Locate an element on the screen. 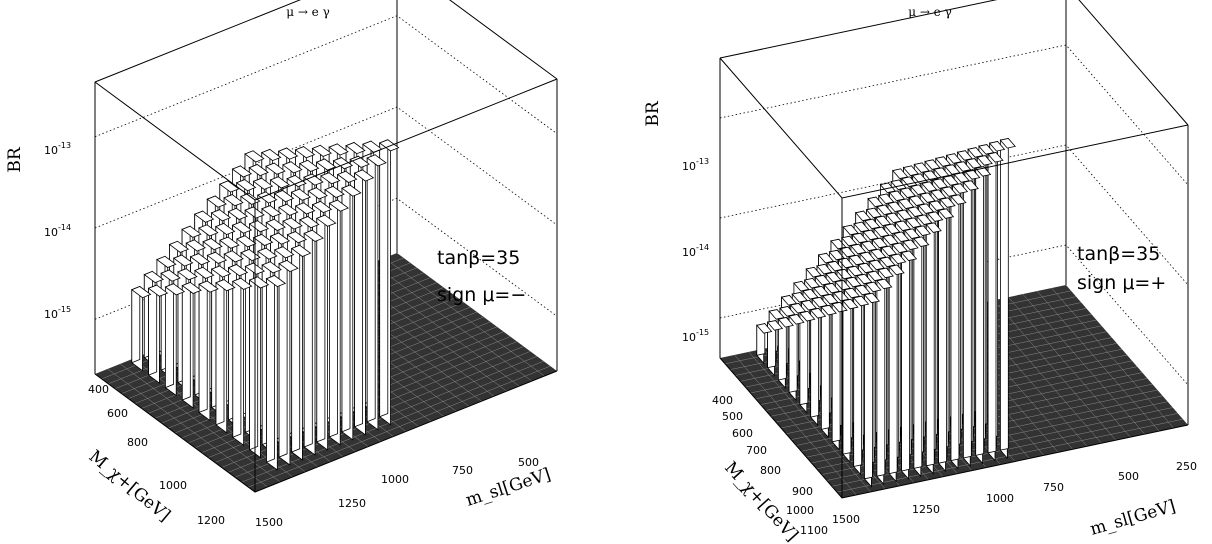 This screenshot has width=1212, height=544. floor-grid is located at coordinates (1083, 364).